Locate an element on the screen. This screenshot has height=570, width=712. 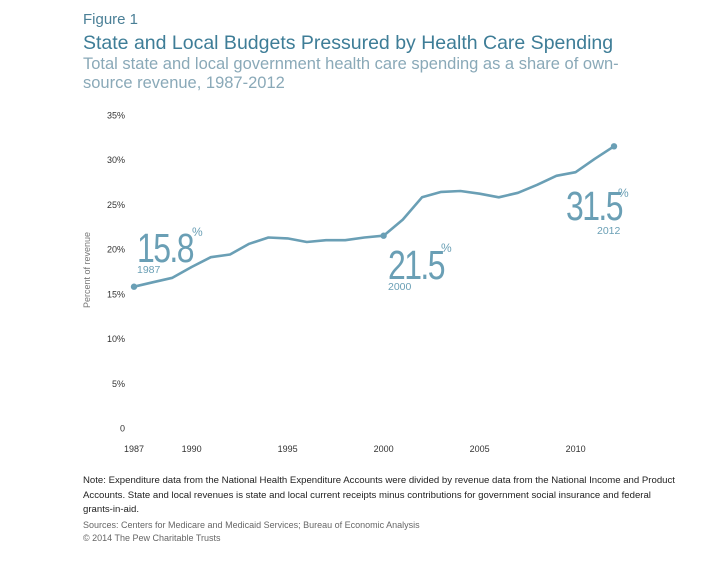
annotation-value-1987: 15.8 is located at coordinates (165, 248).